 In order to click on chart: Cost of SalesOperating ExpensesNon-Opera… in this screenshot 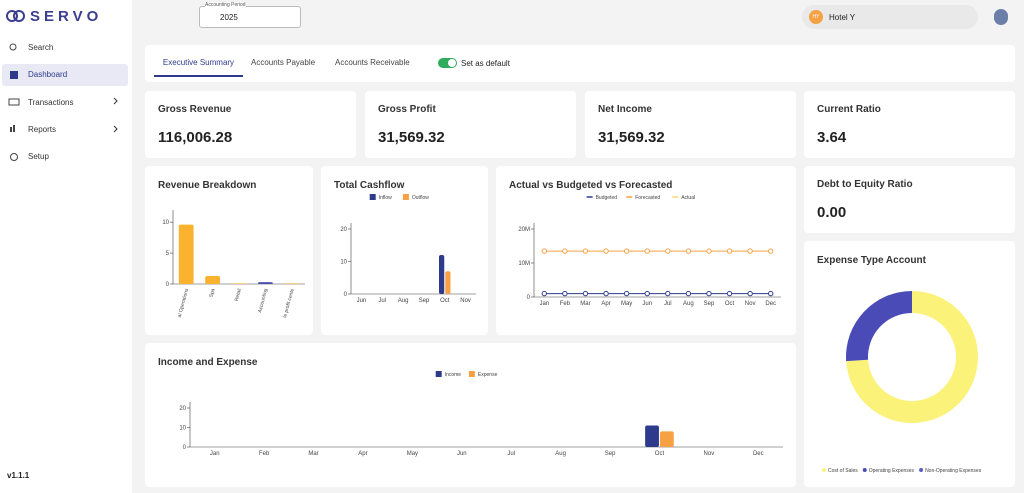, I will do `click(909, 364)`.